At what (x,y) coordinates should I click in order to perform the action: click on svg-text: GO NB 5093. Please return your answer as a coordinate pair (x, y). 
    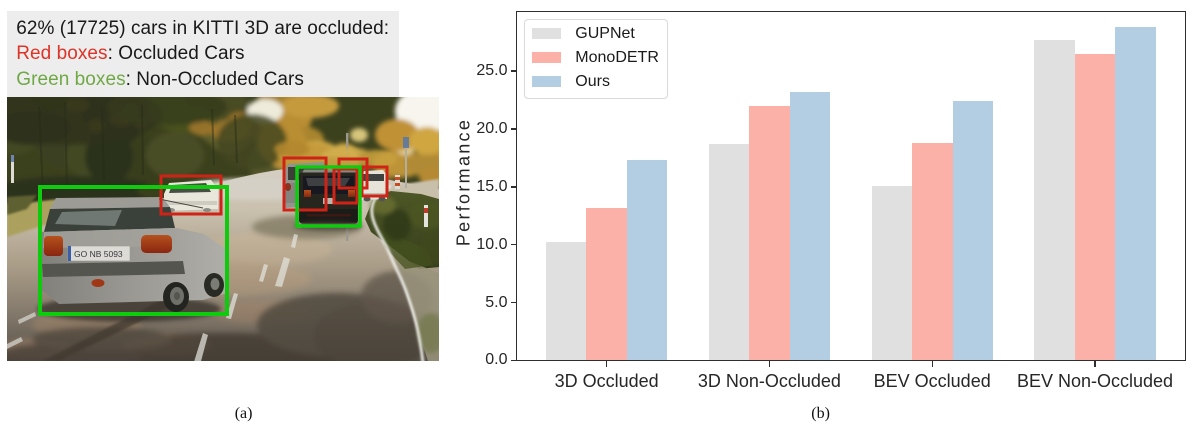
    Looking at the image, I should click on (98, 254).